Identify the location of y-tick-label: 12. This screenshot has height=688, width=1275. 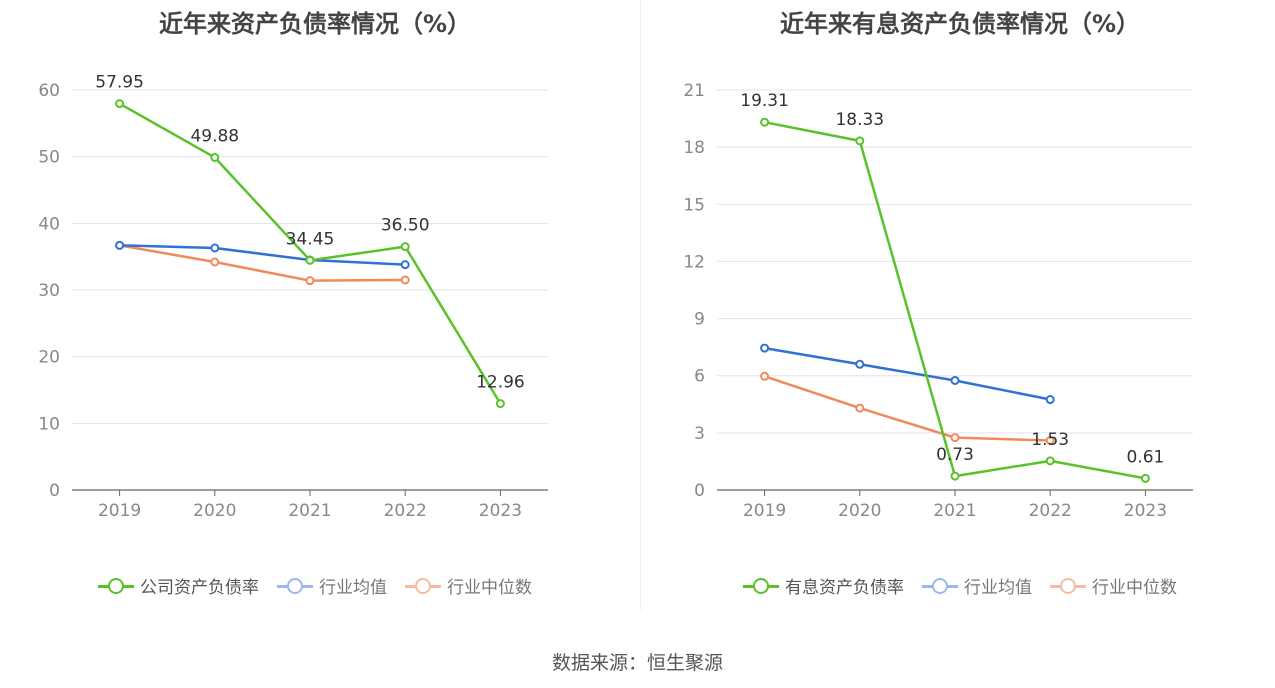
(694, 262).